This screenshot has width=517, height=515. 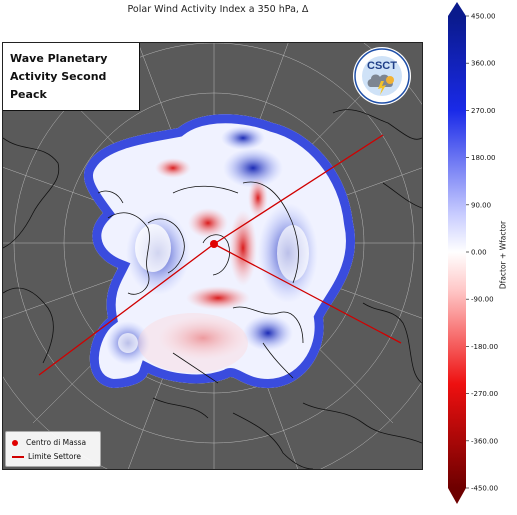 I want to click on legend-item-center: Centro di Massa, so click(x=49, y=442).